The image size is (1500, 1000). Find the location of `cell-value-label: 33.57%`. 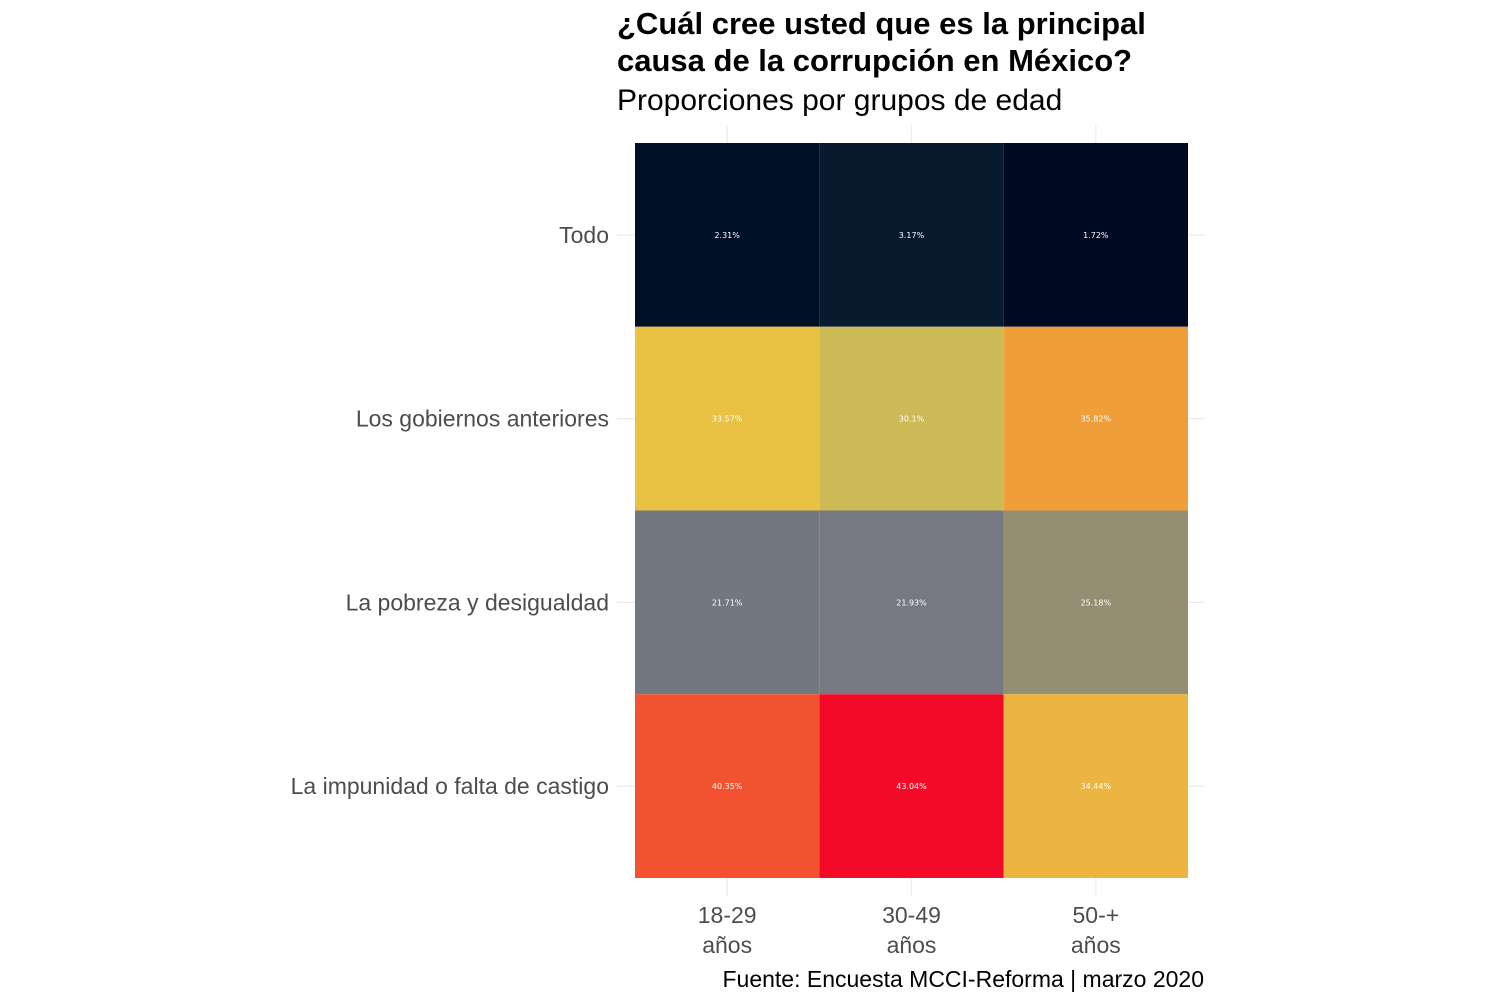

cell-value-label: 33.57% is located at coordinates (727, 419).